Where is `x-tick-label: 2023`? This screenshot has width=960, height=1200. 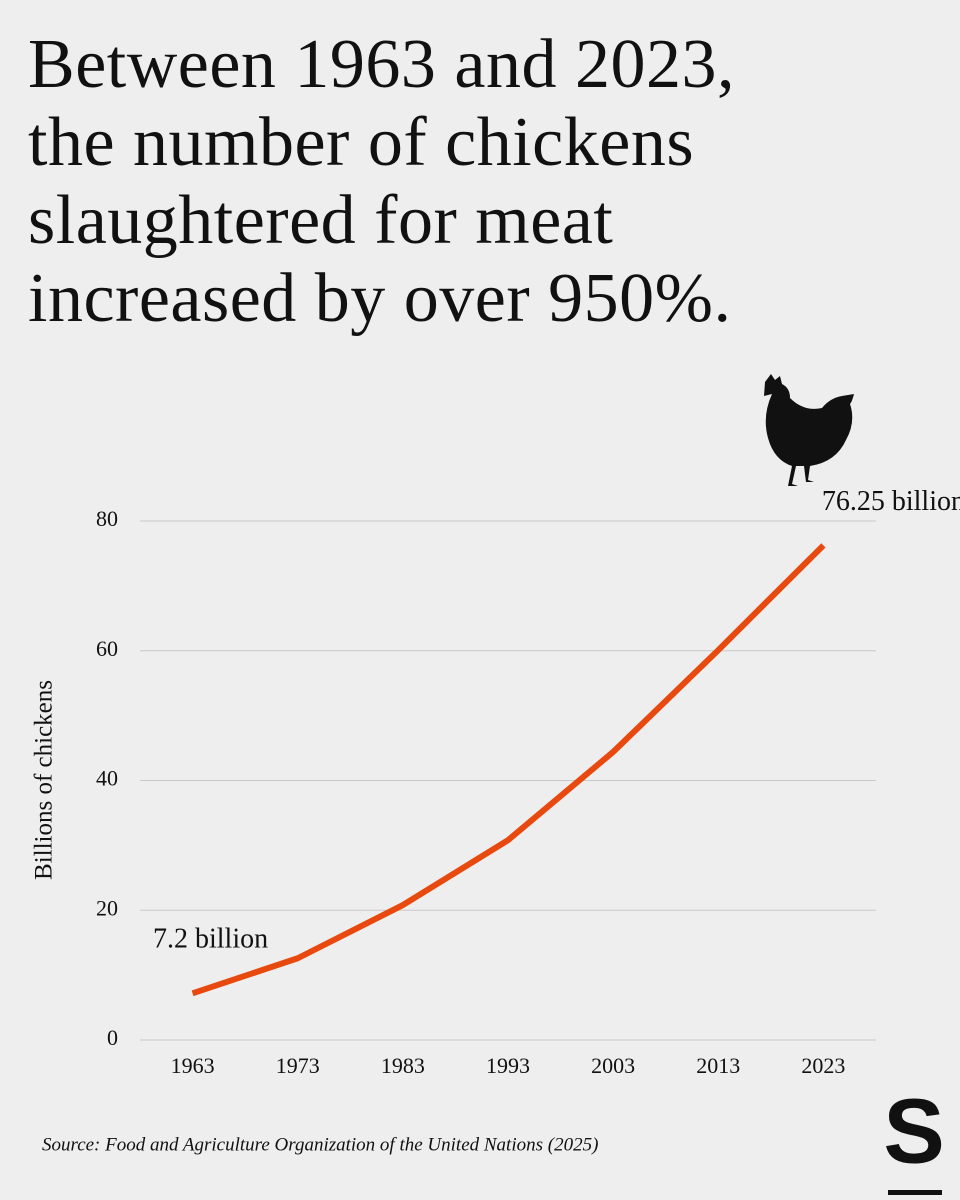 x-tick-label: 2023 is located at coordinates (823, 1065).